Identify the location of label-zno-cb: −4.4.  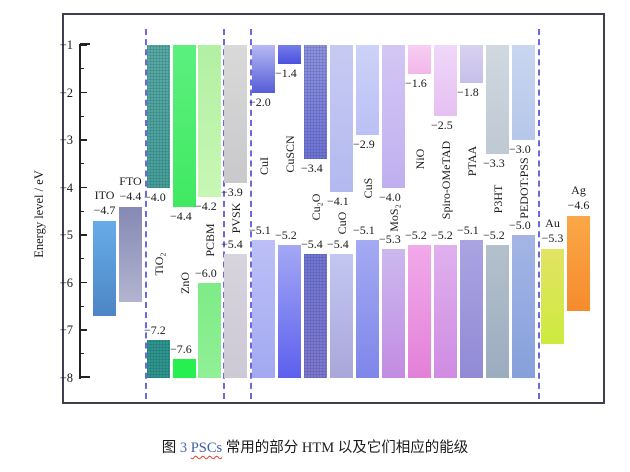
(181, 215).